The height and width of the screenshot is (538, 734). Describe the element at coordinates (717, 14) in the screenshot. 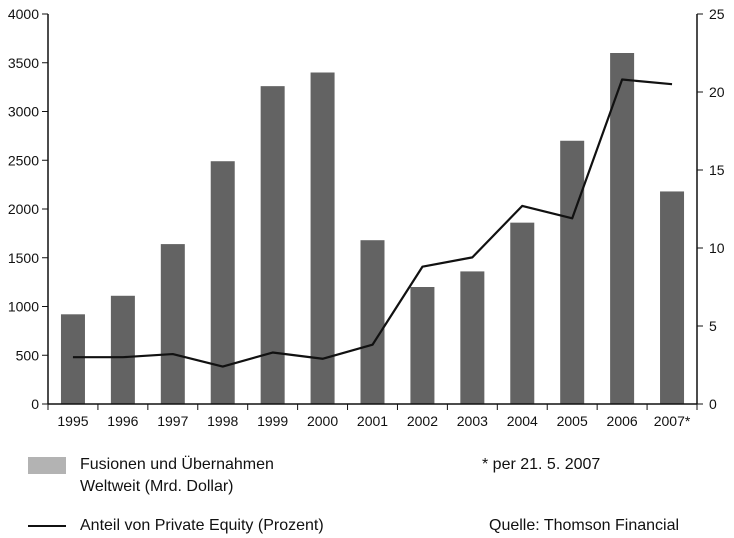

I see `right-tick-label: 25` at that location.